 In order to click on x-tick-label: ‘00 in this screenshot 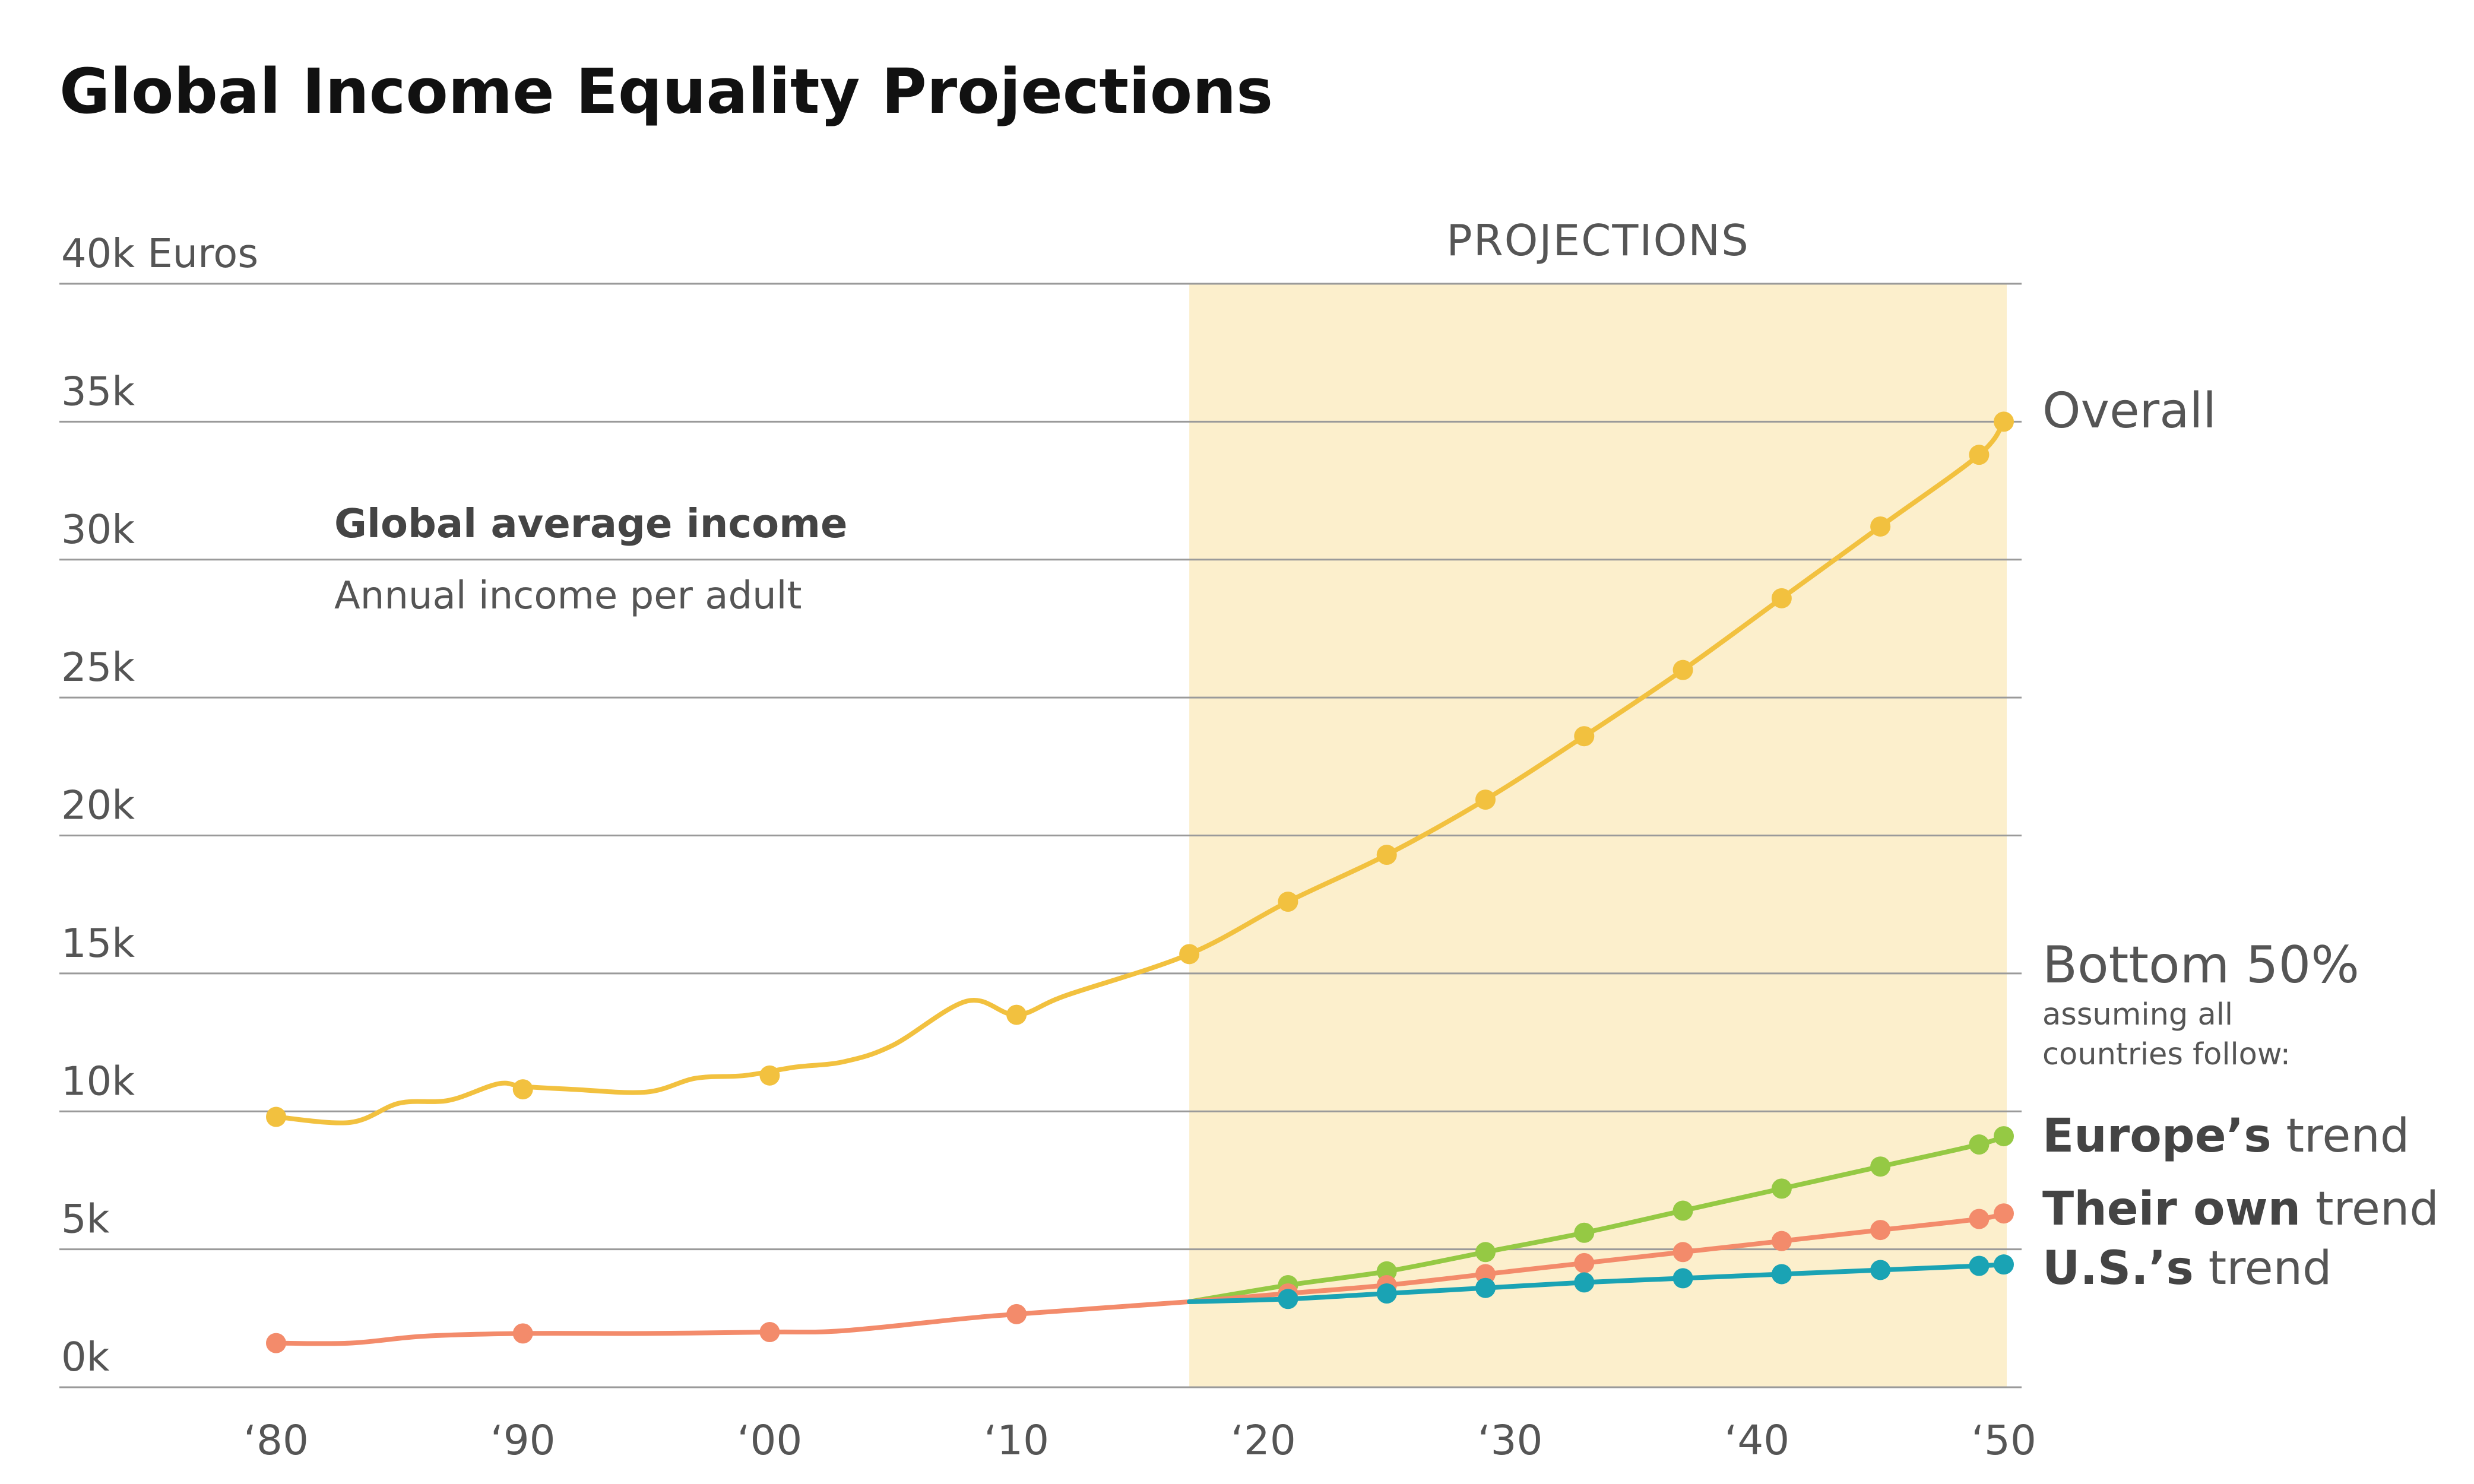, I will do `click(770, 1440)`.